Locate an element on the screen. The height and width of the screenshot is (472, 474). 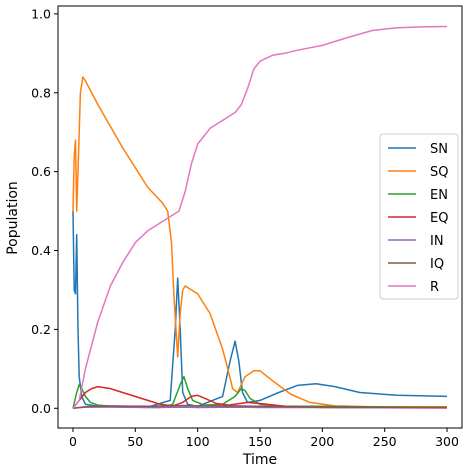
y-tick-label: 0.0 is located at coordinates (41, 408).